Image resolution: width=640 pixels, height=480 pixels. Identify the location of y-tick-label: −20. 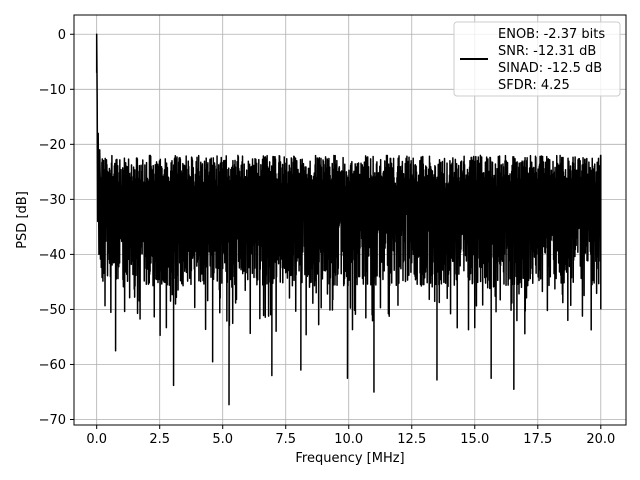
(52, 145).